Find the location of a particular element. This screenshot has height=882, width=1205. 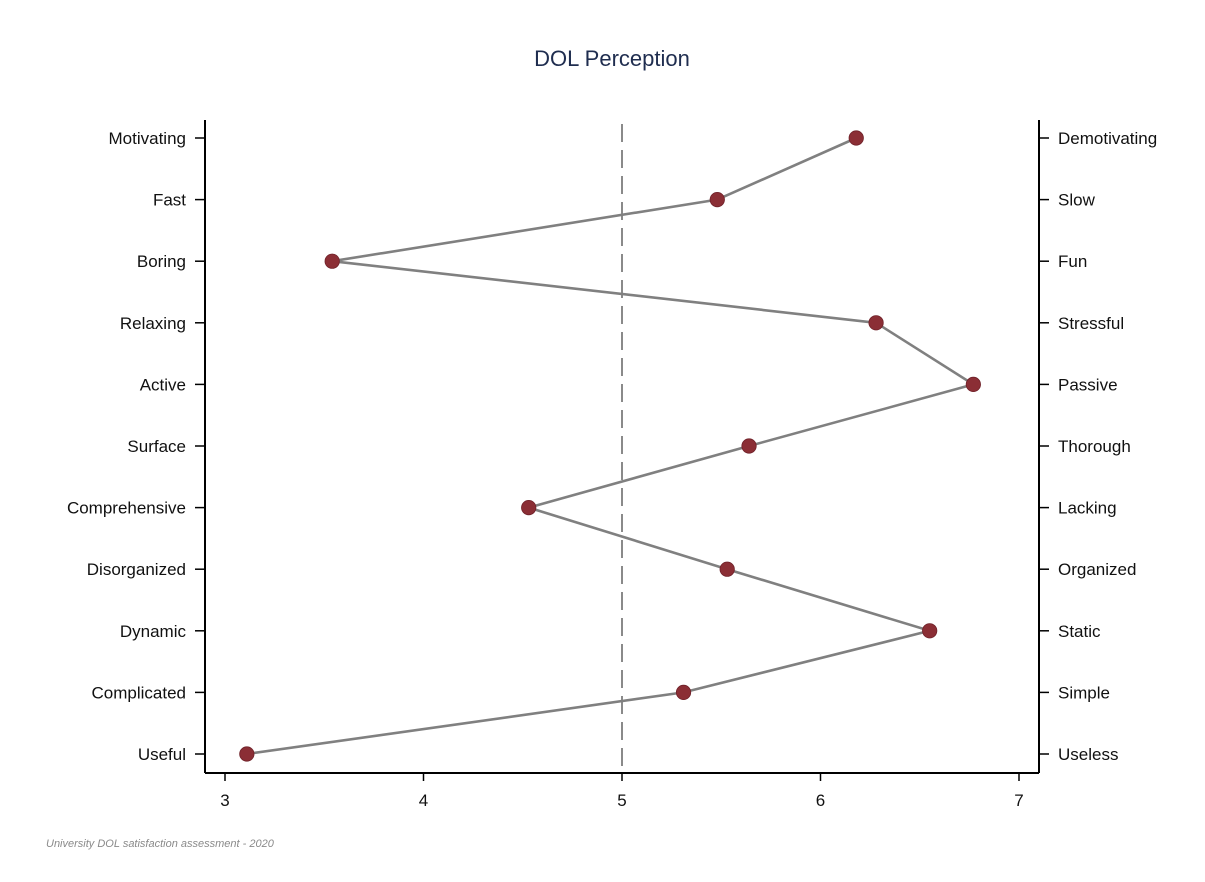

right-anchor-label: Slow is located at coordinates (1077, 200).